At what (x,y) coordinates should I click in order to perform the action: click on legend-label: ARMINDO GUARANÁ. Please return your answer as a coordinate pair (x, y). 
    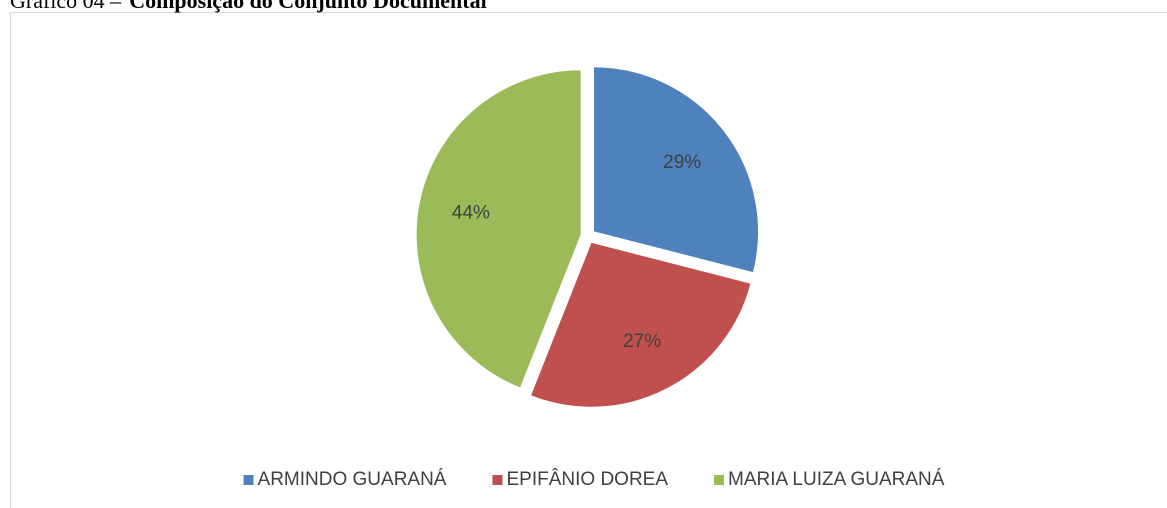
    Looking at the image, I should click on (352, 479).